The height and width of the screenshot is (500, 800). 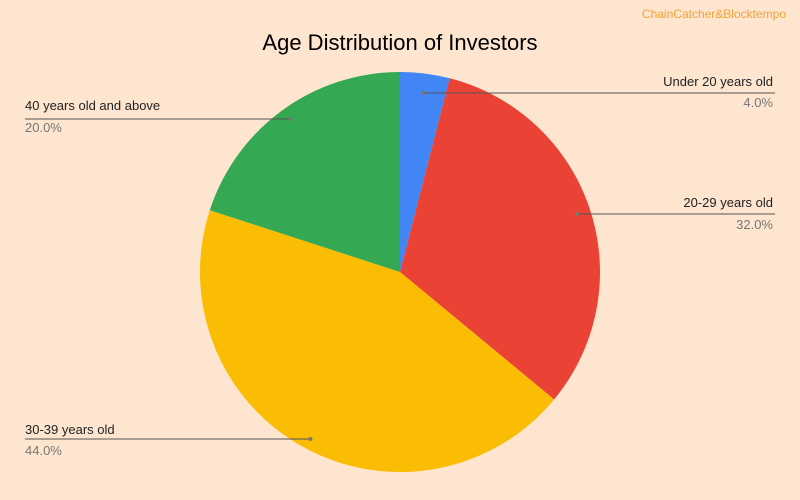 I want to click on watermark: ChainCatcher&Blocktempo, so click(x=713, y=14).